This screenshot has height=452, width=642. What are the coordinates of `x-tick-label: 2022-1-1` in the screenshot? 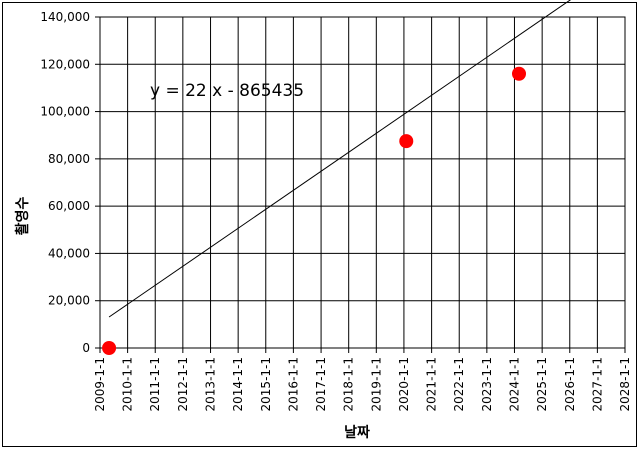 It's located at (459, 384).